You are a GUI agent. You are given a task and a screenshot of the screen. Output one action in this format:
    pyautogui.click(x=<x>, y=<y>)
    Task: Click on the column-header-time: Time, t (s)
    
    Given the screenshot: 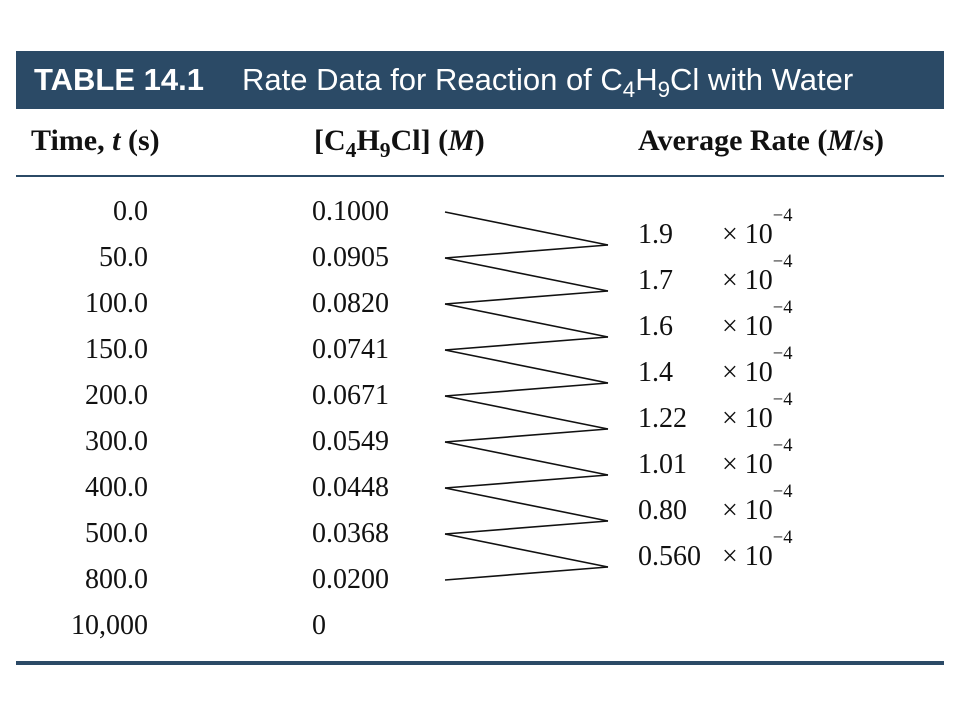 What is the action you would take?
    pyautogui.click(x=95, y=140)
    